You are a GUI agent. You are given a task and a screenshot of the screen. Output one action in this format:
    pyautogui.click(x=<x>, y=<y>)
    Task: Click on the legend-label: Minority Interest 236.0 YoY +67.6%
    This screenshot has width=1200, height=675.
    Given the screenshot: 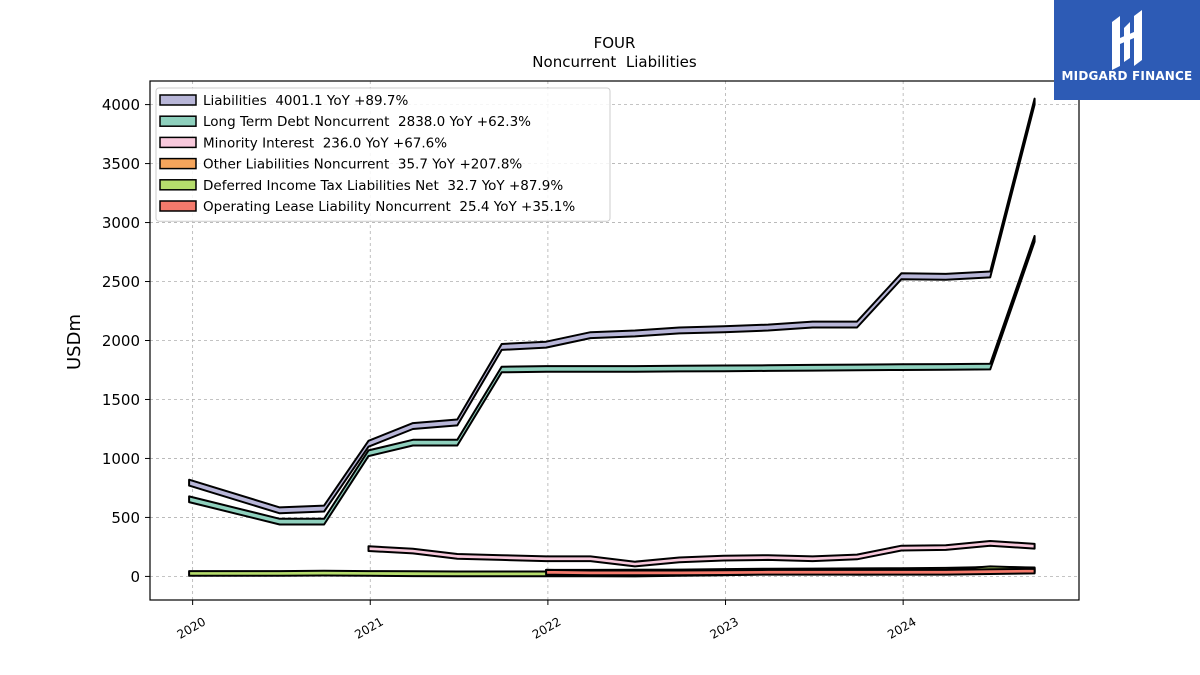 What is the action you would take?
    pyautogui.click(x=325, y=143)
    